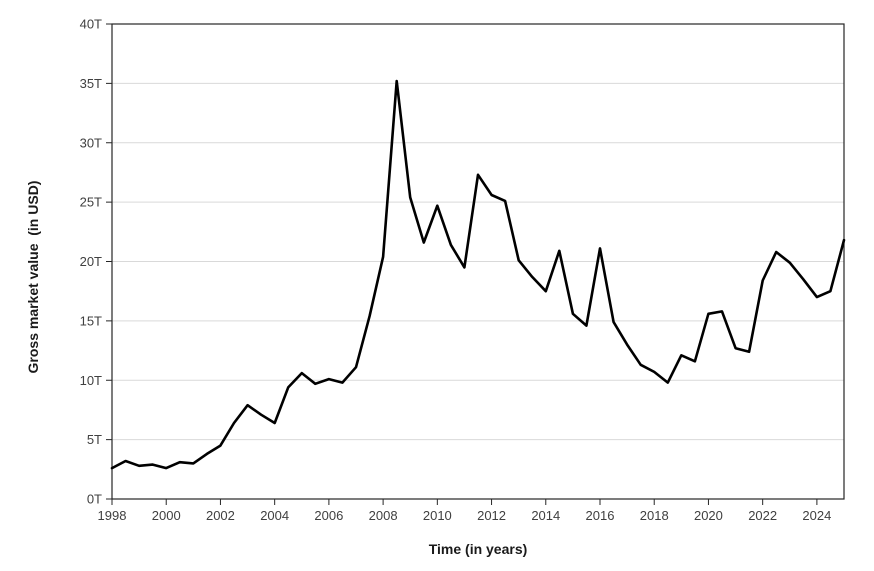  I want to click on x-tick-label: 2000, so click(166, 515).